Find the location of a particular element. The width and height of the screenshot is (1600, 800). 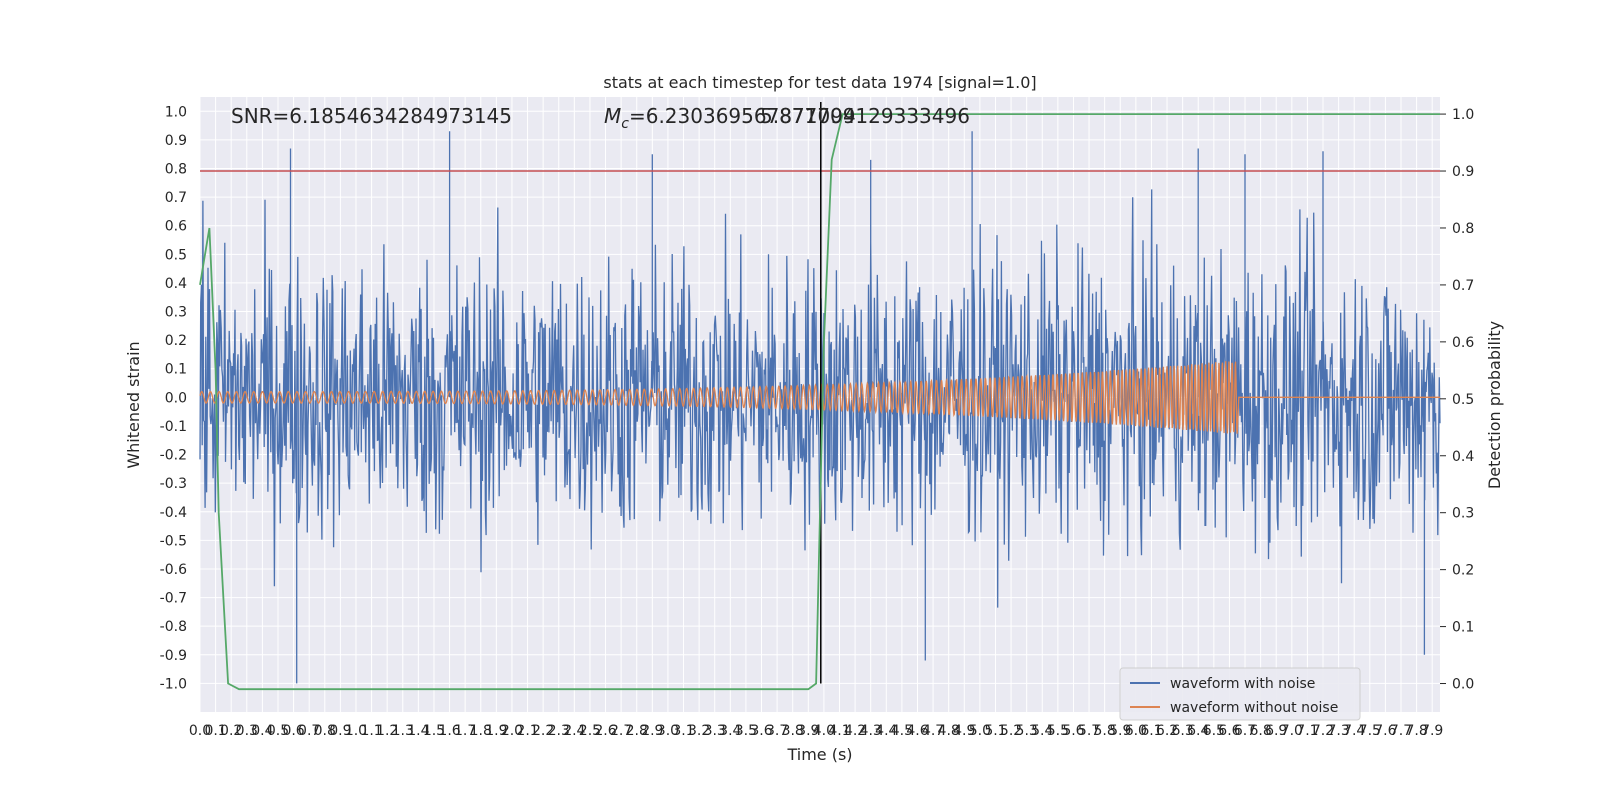

x-tick-label-75: 7.5 is located at coordinates (1370, 731).